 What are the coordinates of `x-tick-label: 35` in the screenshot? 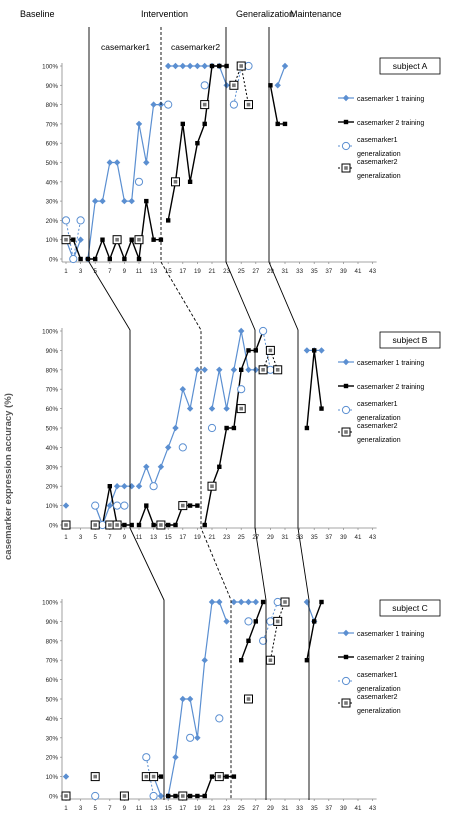 It's located at (314, 537).